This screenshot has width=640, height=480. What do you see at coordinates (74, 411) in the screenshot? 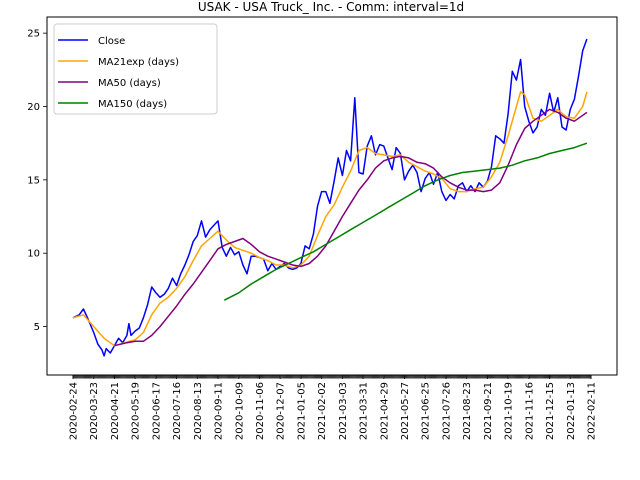
I see `x-tick-label: 2020-02-24` at bounding box center [74, 411].